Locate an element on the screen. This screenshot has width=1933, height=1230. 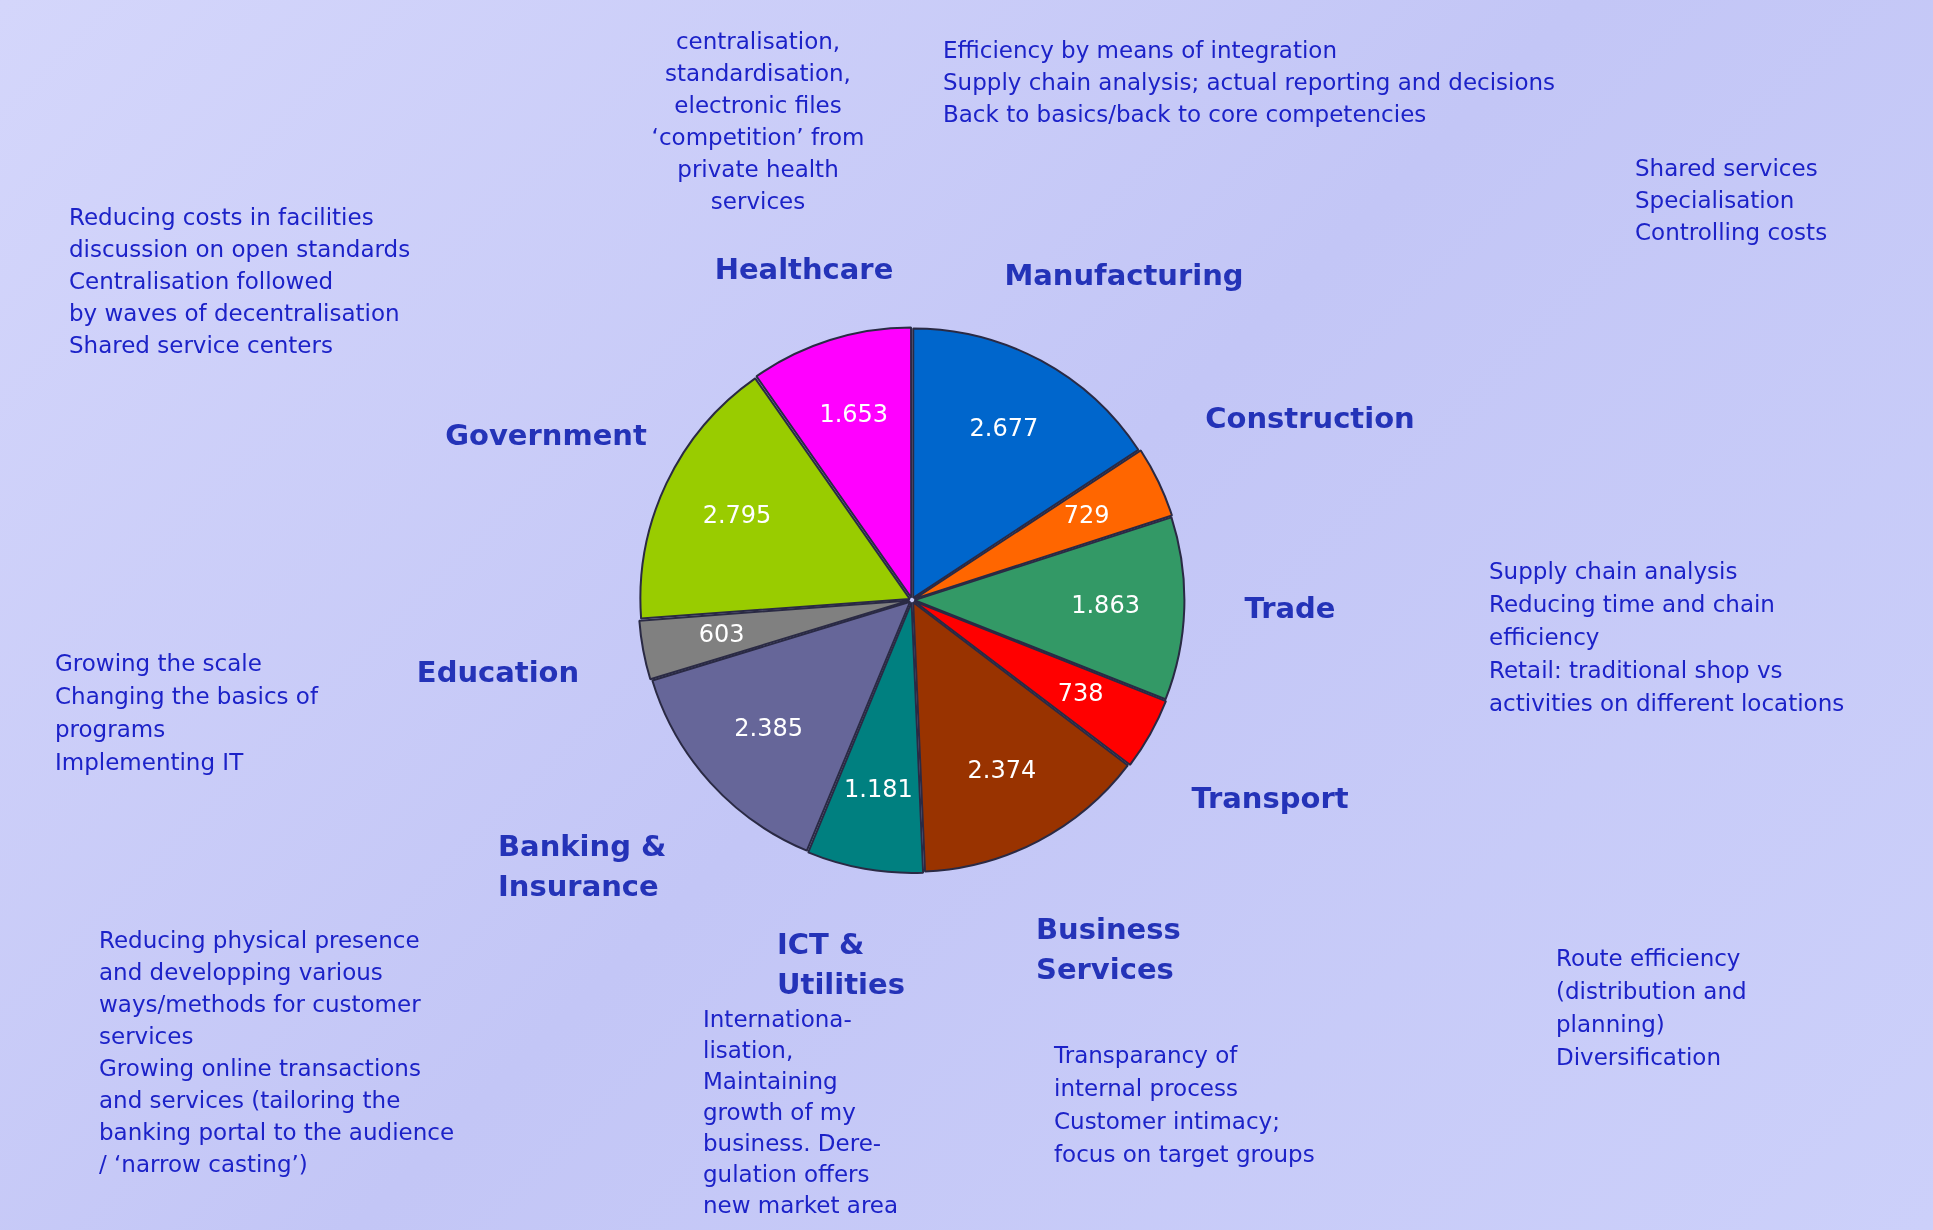
text: Supply chain analysis Reducing time and chain efficiency Retail: traditional shop vs activities on different locations is located at coordinates (1667, 636).